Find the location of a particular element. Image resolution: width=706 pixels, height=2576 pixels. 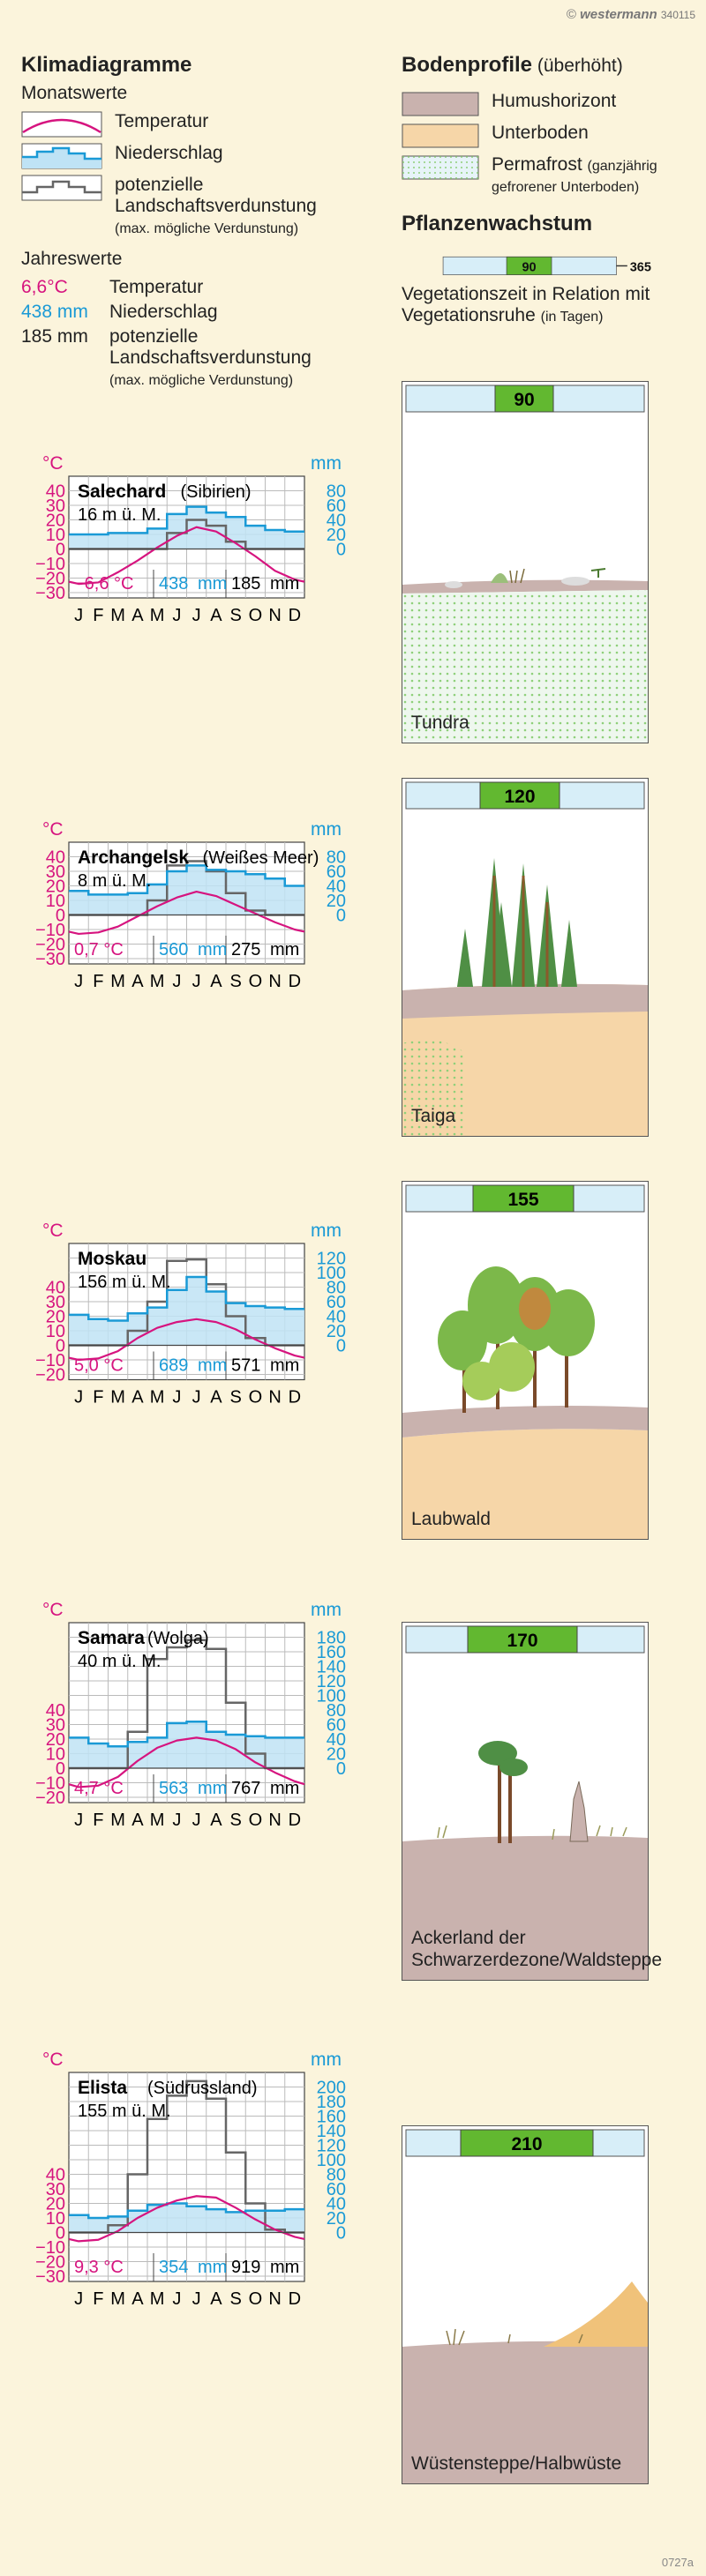

annual-evaporation-unit: mm is located at coordinates (284, 949).